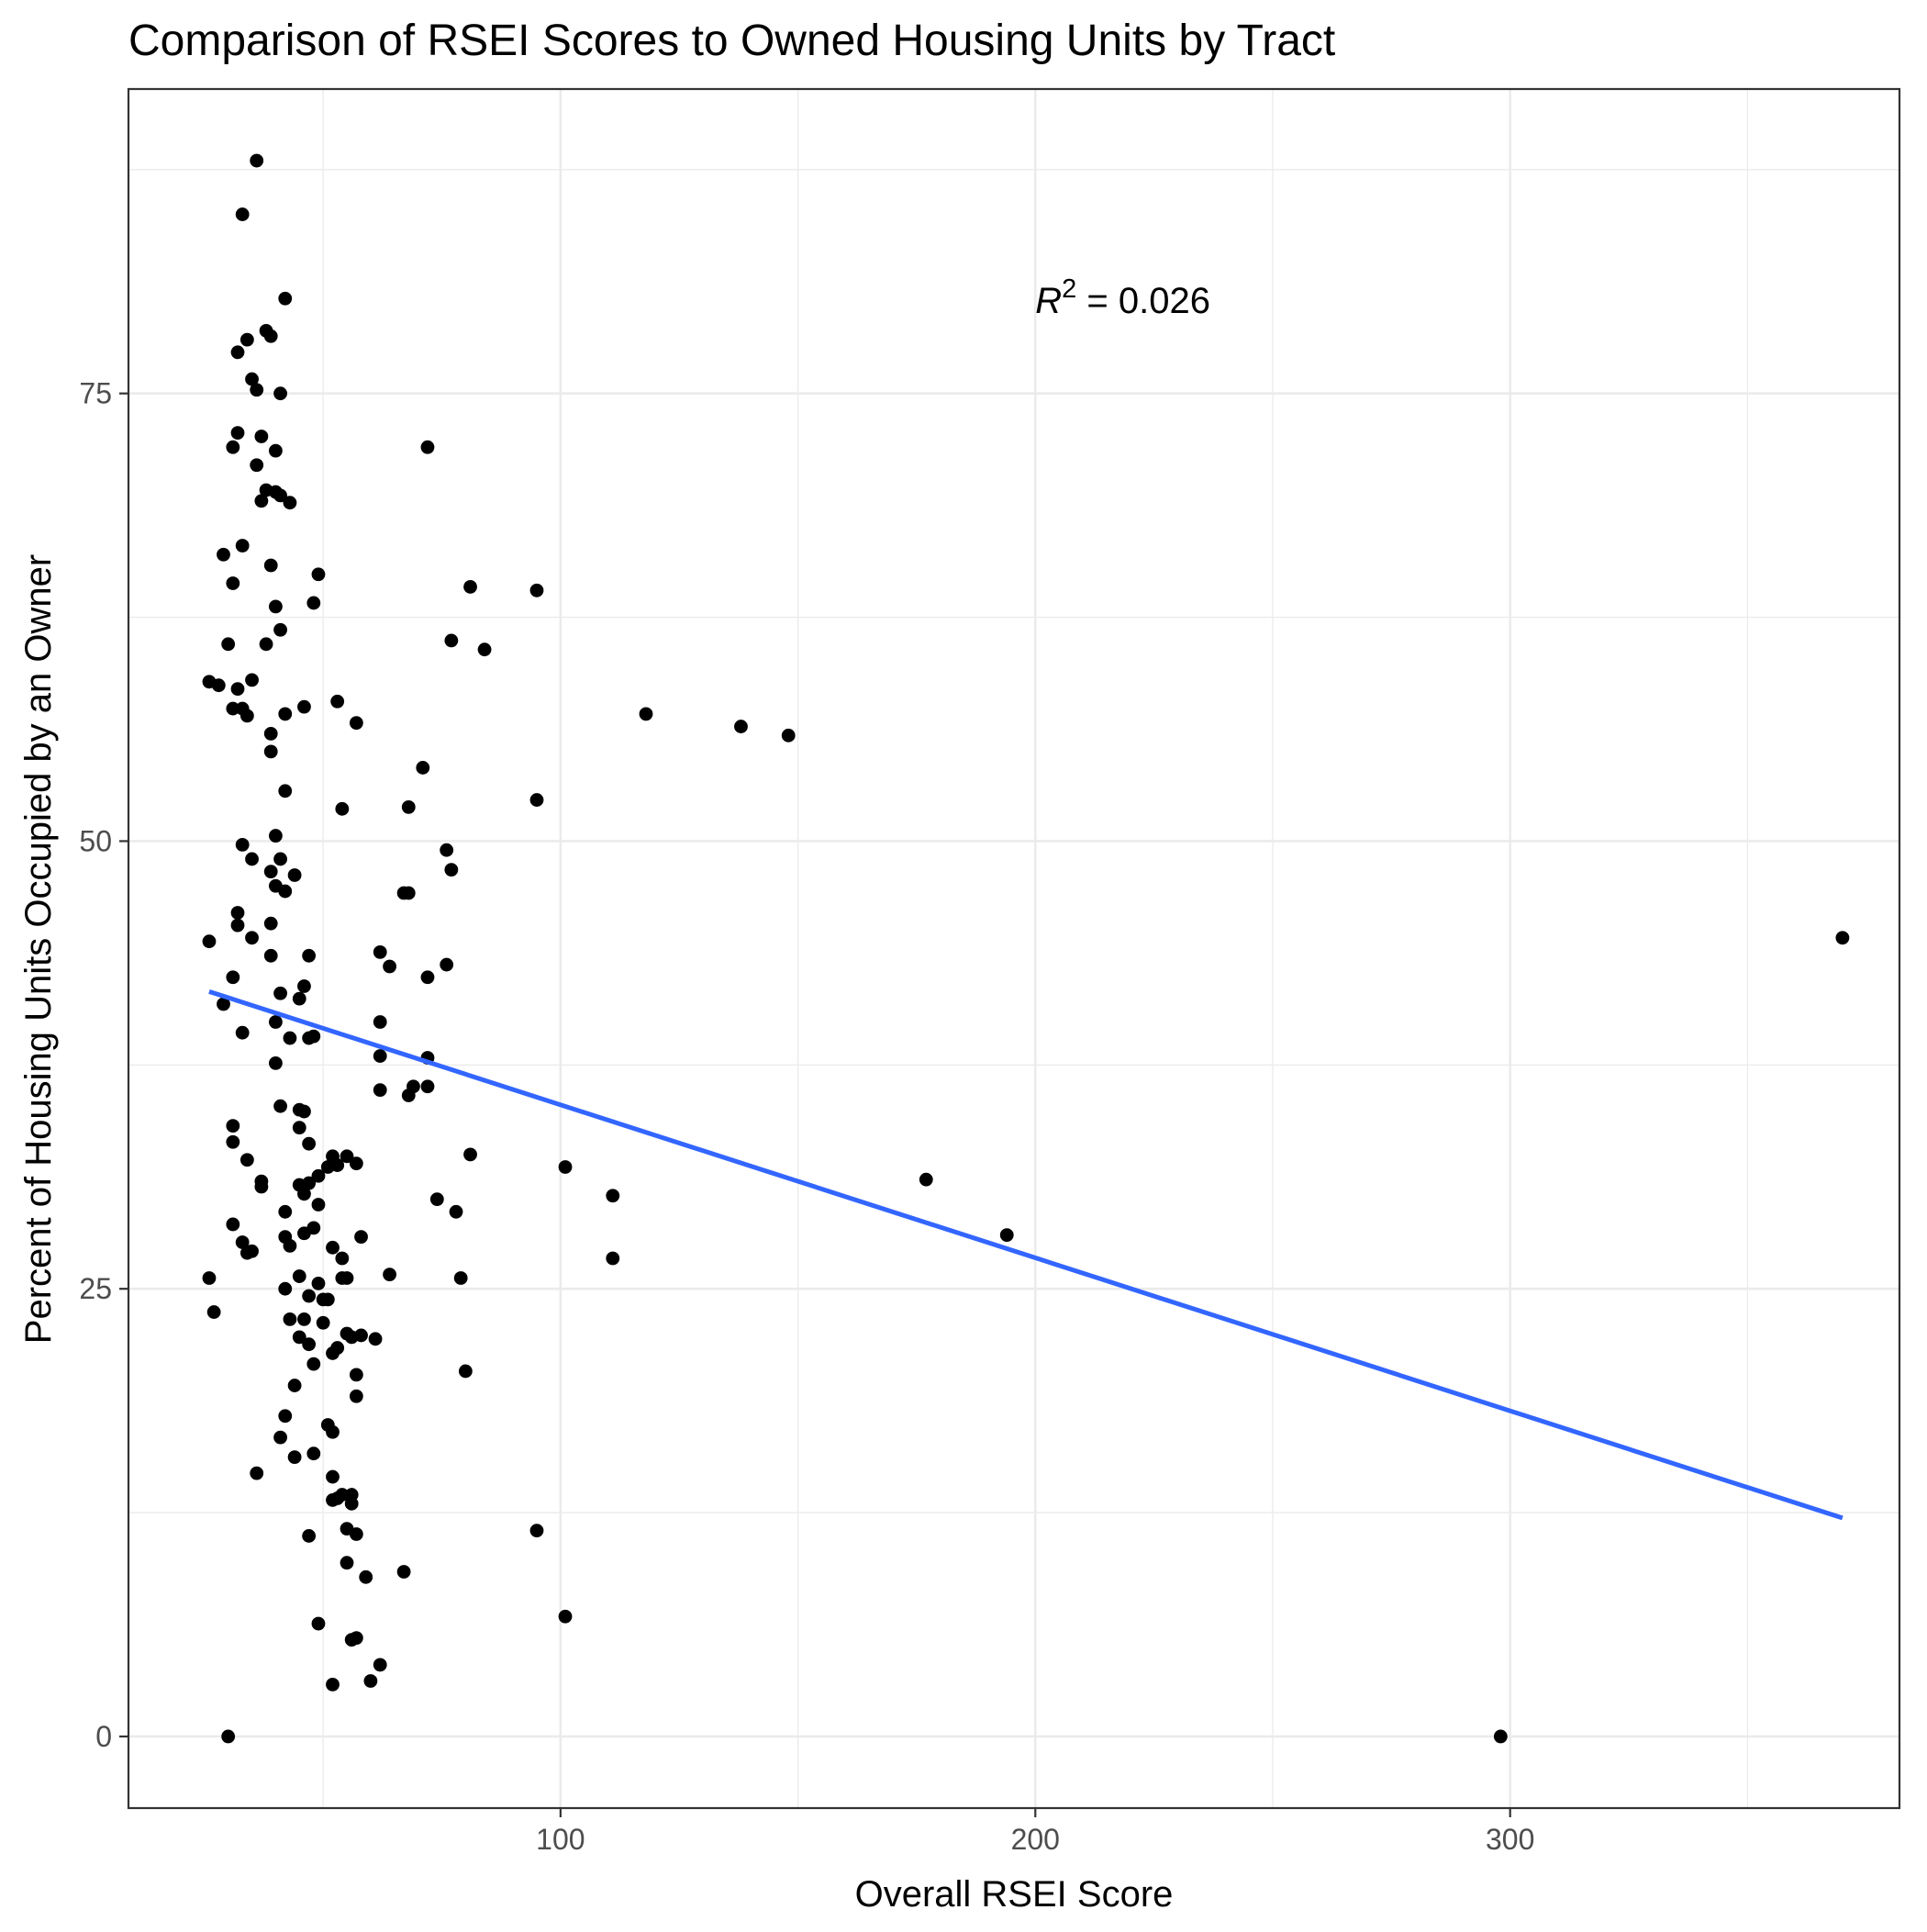 This screenshot has width=1927, height=1932. What do you see at coordinates (1122, 297) in the screenshot?
I see `r-squared-annotation: R2 = 0.026` at bounding box center [1122, 297].